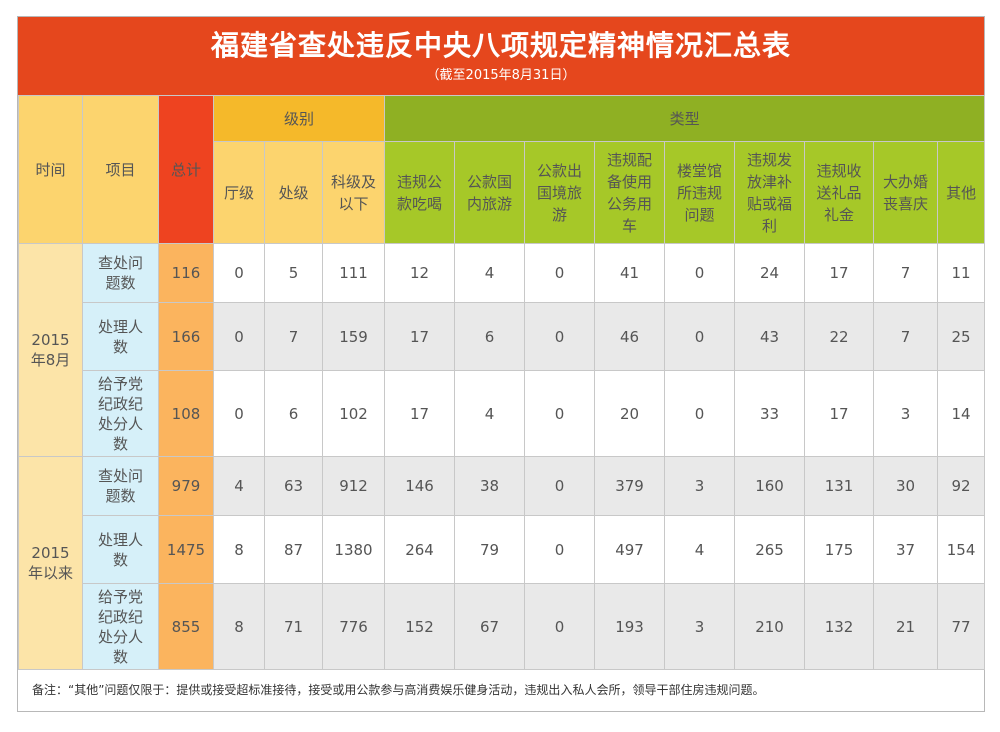 This screenshot has width=1000, height=732. I want to click on header-type-1: 公款国内旅游, so click(490, 192).